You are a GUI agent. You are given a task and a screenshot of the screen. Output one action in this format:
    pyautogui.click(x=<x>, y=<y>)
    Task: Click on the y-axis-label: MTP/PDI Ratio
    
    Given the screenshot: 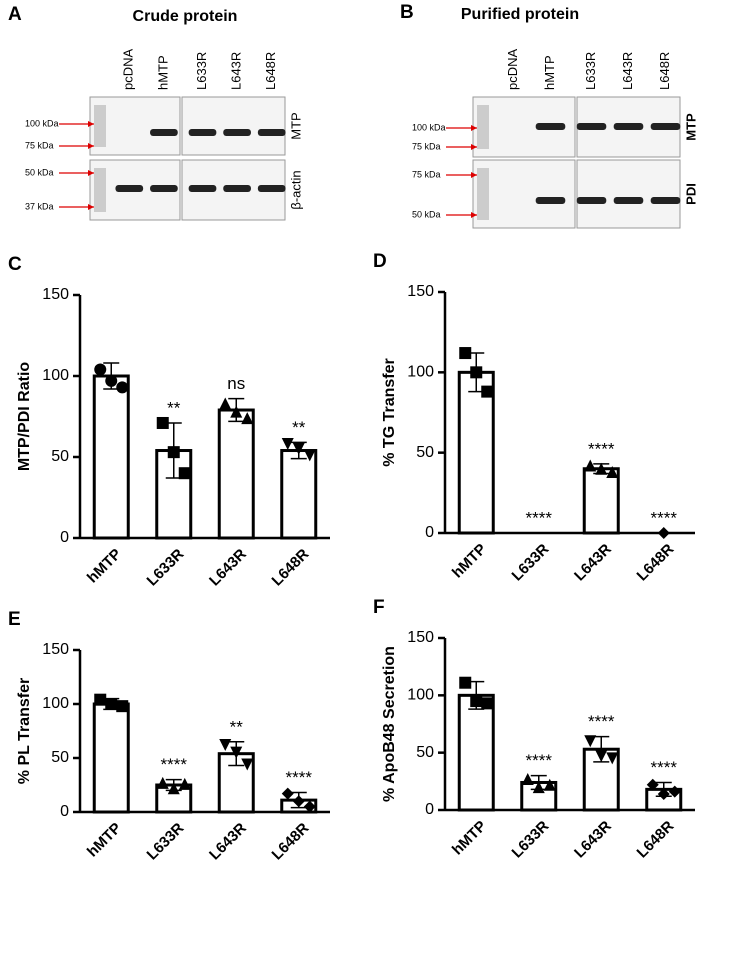 What is the action you would take?
    pyautogui.click(x=24, y=417)
    